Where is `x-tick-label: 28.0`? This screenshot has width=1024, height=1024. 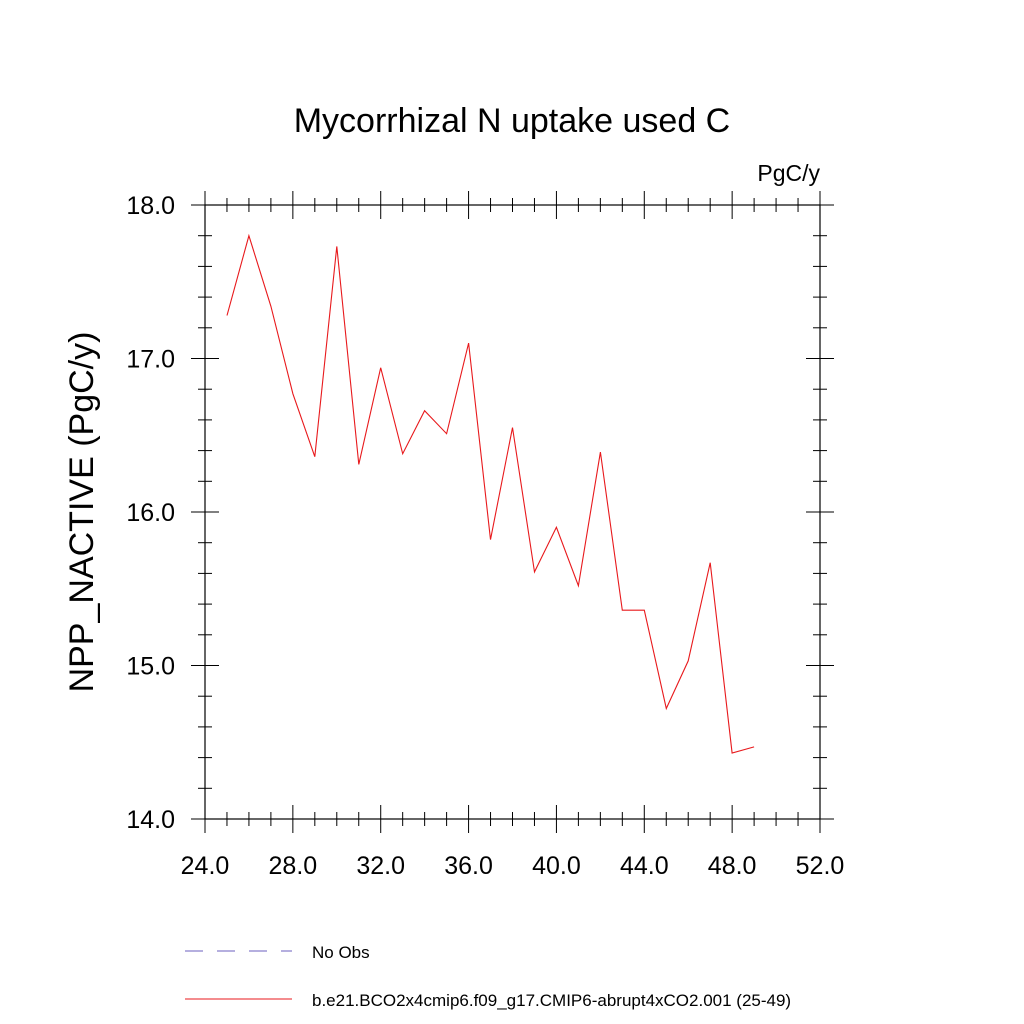 x-tick-label: 28.0 is located at coordinates (293, 866).